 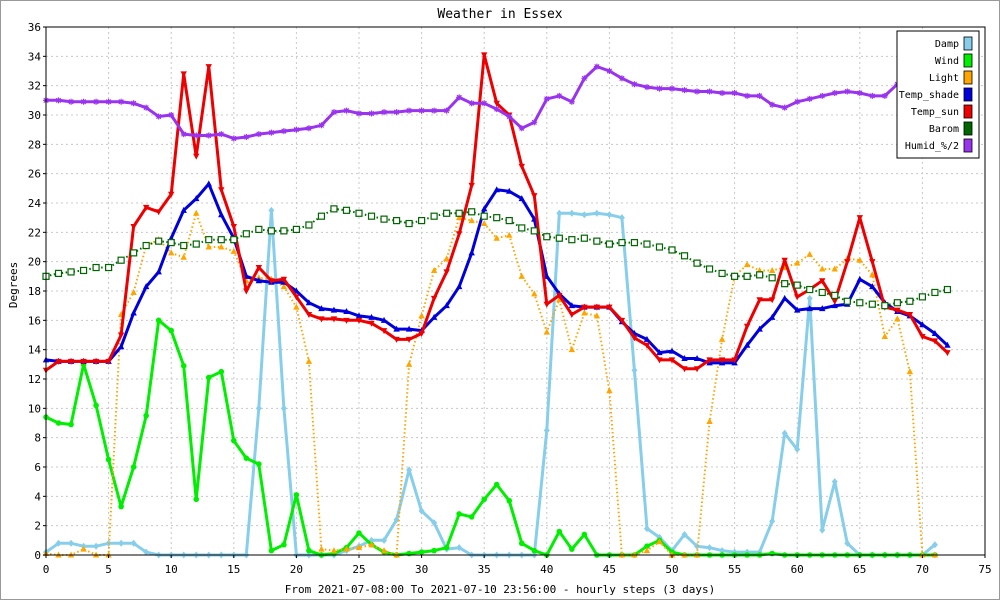 What do you see at coordinates (734, 569) in the screenshot?
I see `x-tick-label: 55` at bounding box center [734, 569].